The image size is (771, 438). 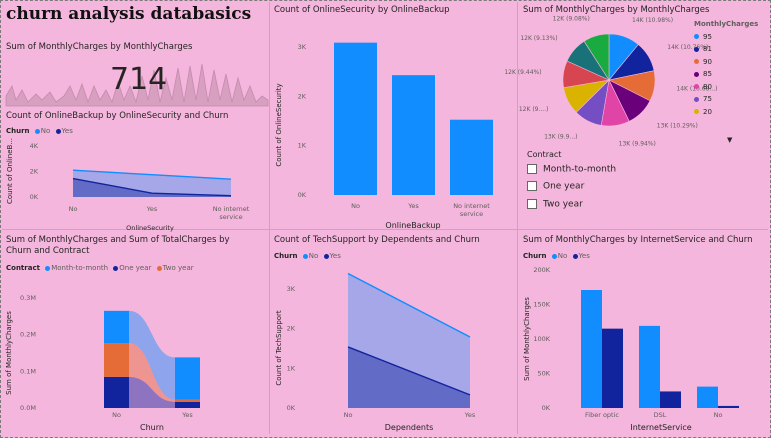 I want to click on techsupport-legend-no: No, so click(x=313, y=256).